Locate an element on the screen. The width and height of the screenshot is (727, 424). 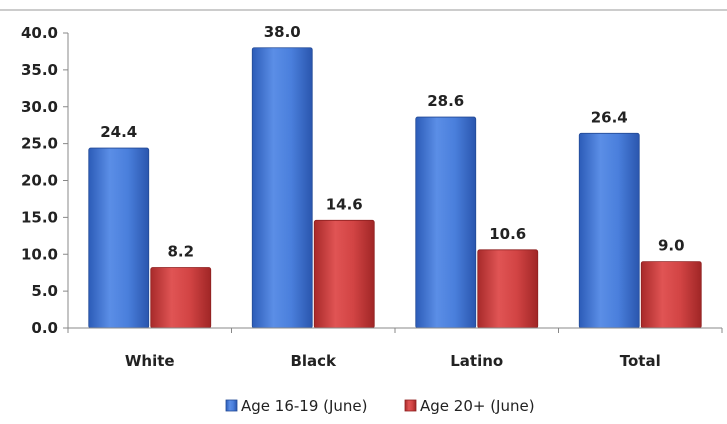
bar-age-16-19-total is located at coordinates (609, 230).